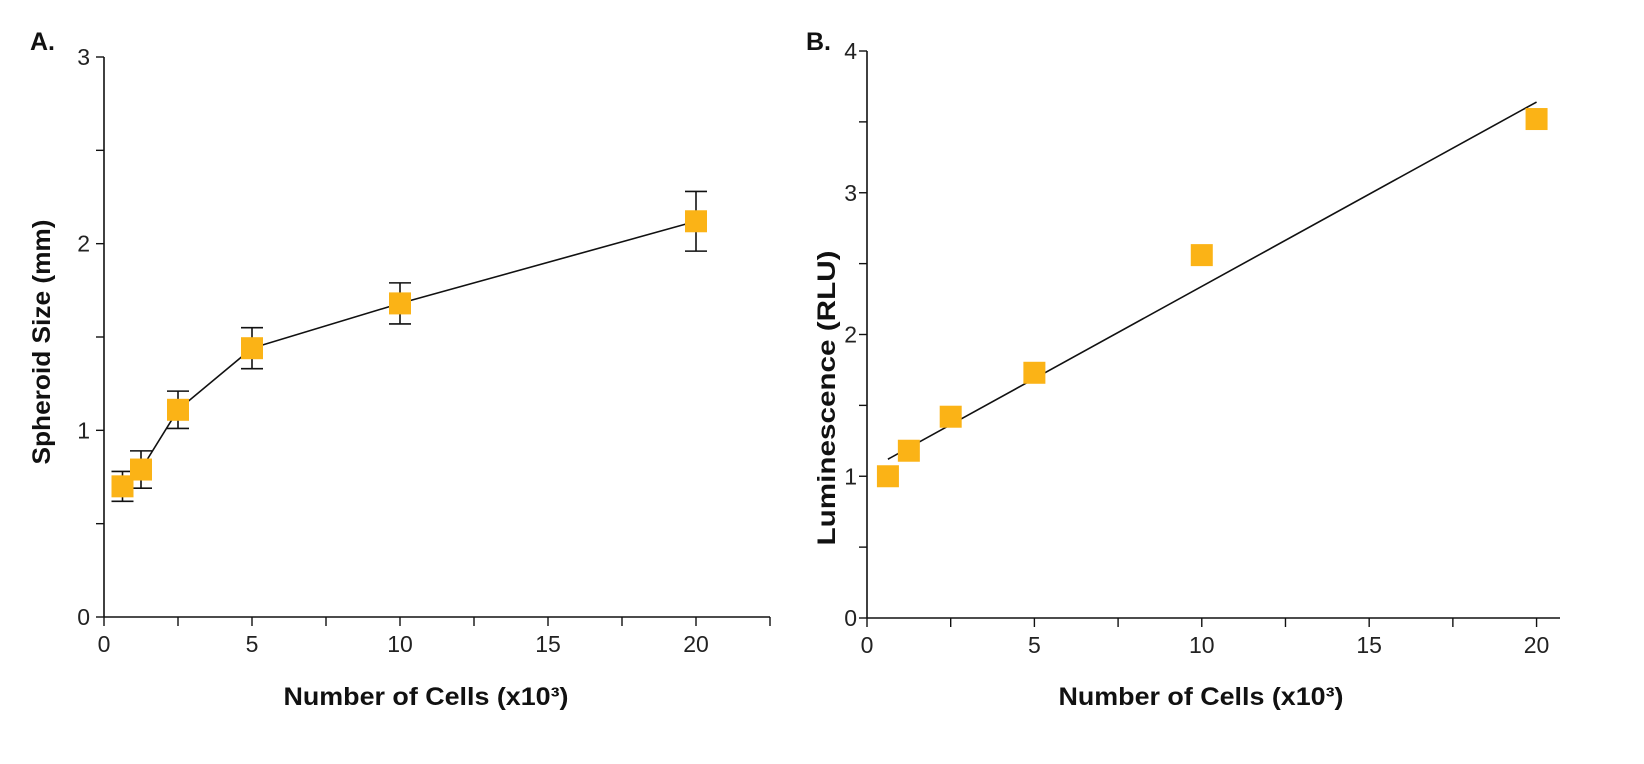 Image resolution: width=1644 pixels, height=764 pixels. What do you see at coordinates (1537, 645) in the screenshot?
I see `panel-b-x-tick-label: 20` at bounding box center [1537, 645].